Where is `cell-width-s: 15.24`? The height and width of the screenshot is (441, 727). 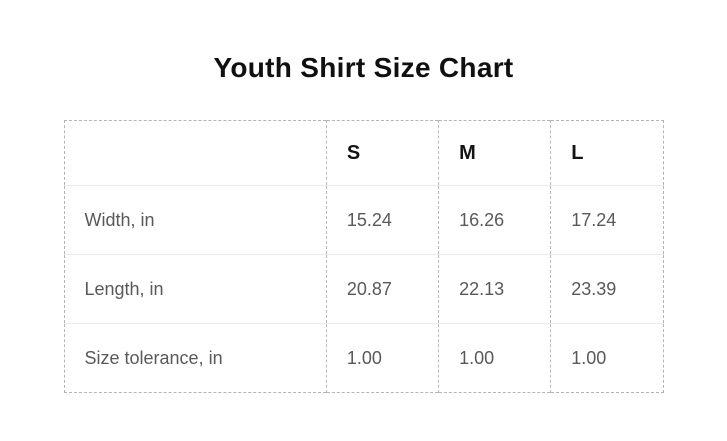 cell-width-s: 15.24 is located at coordinates (382, 220).